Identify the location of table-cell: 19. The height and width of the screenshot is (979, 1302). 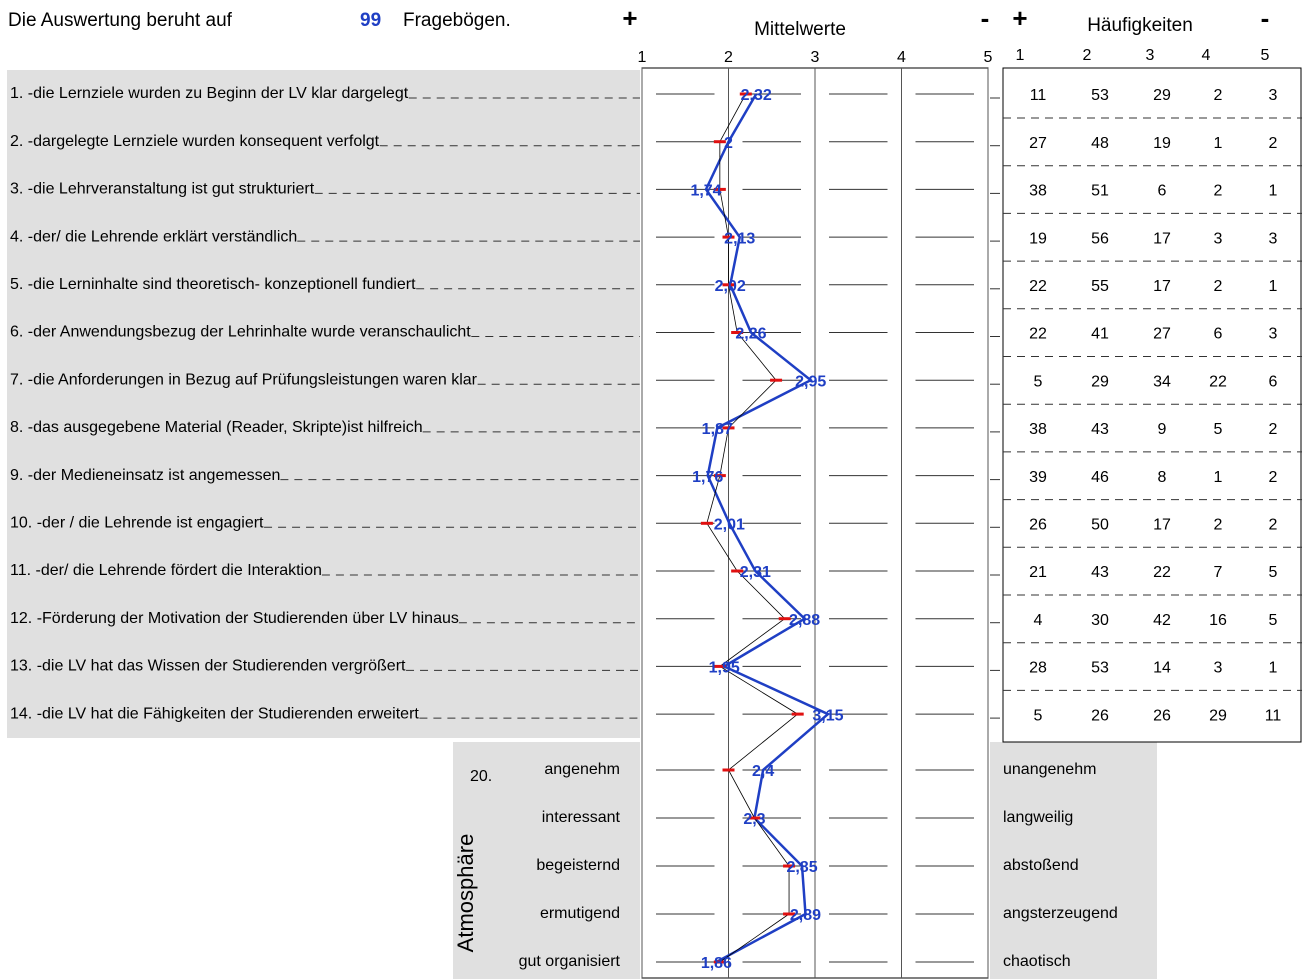
(1038, 238).